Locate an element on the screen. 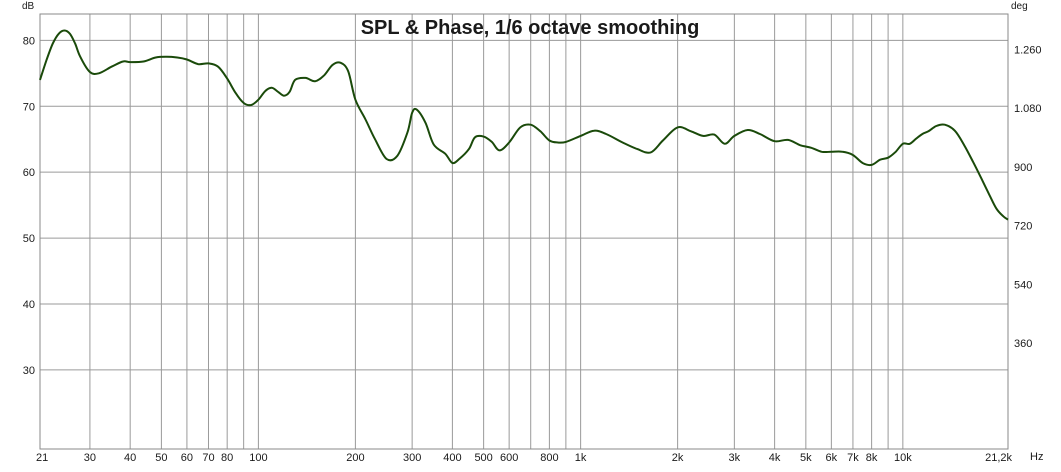 This screenshot has width=1061, height=472. chart-title: SPL & Phase, 1/6 octave smoothing is located at coordinates (530, 28).